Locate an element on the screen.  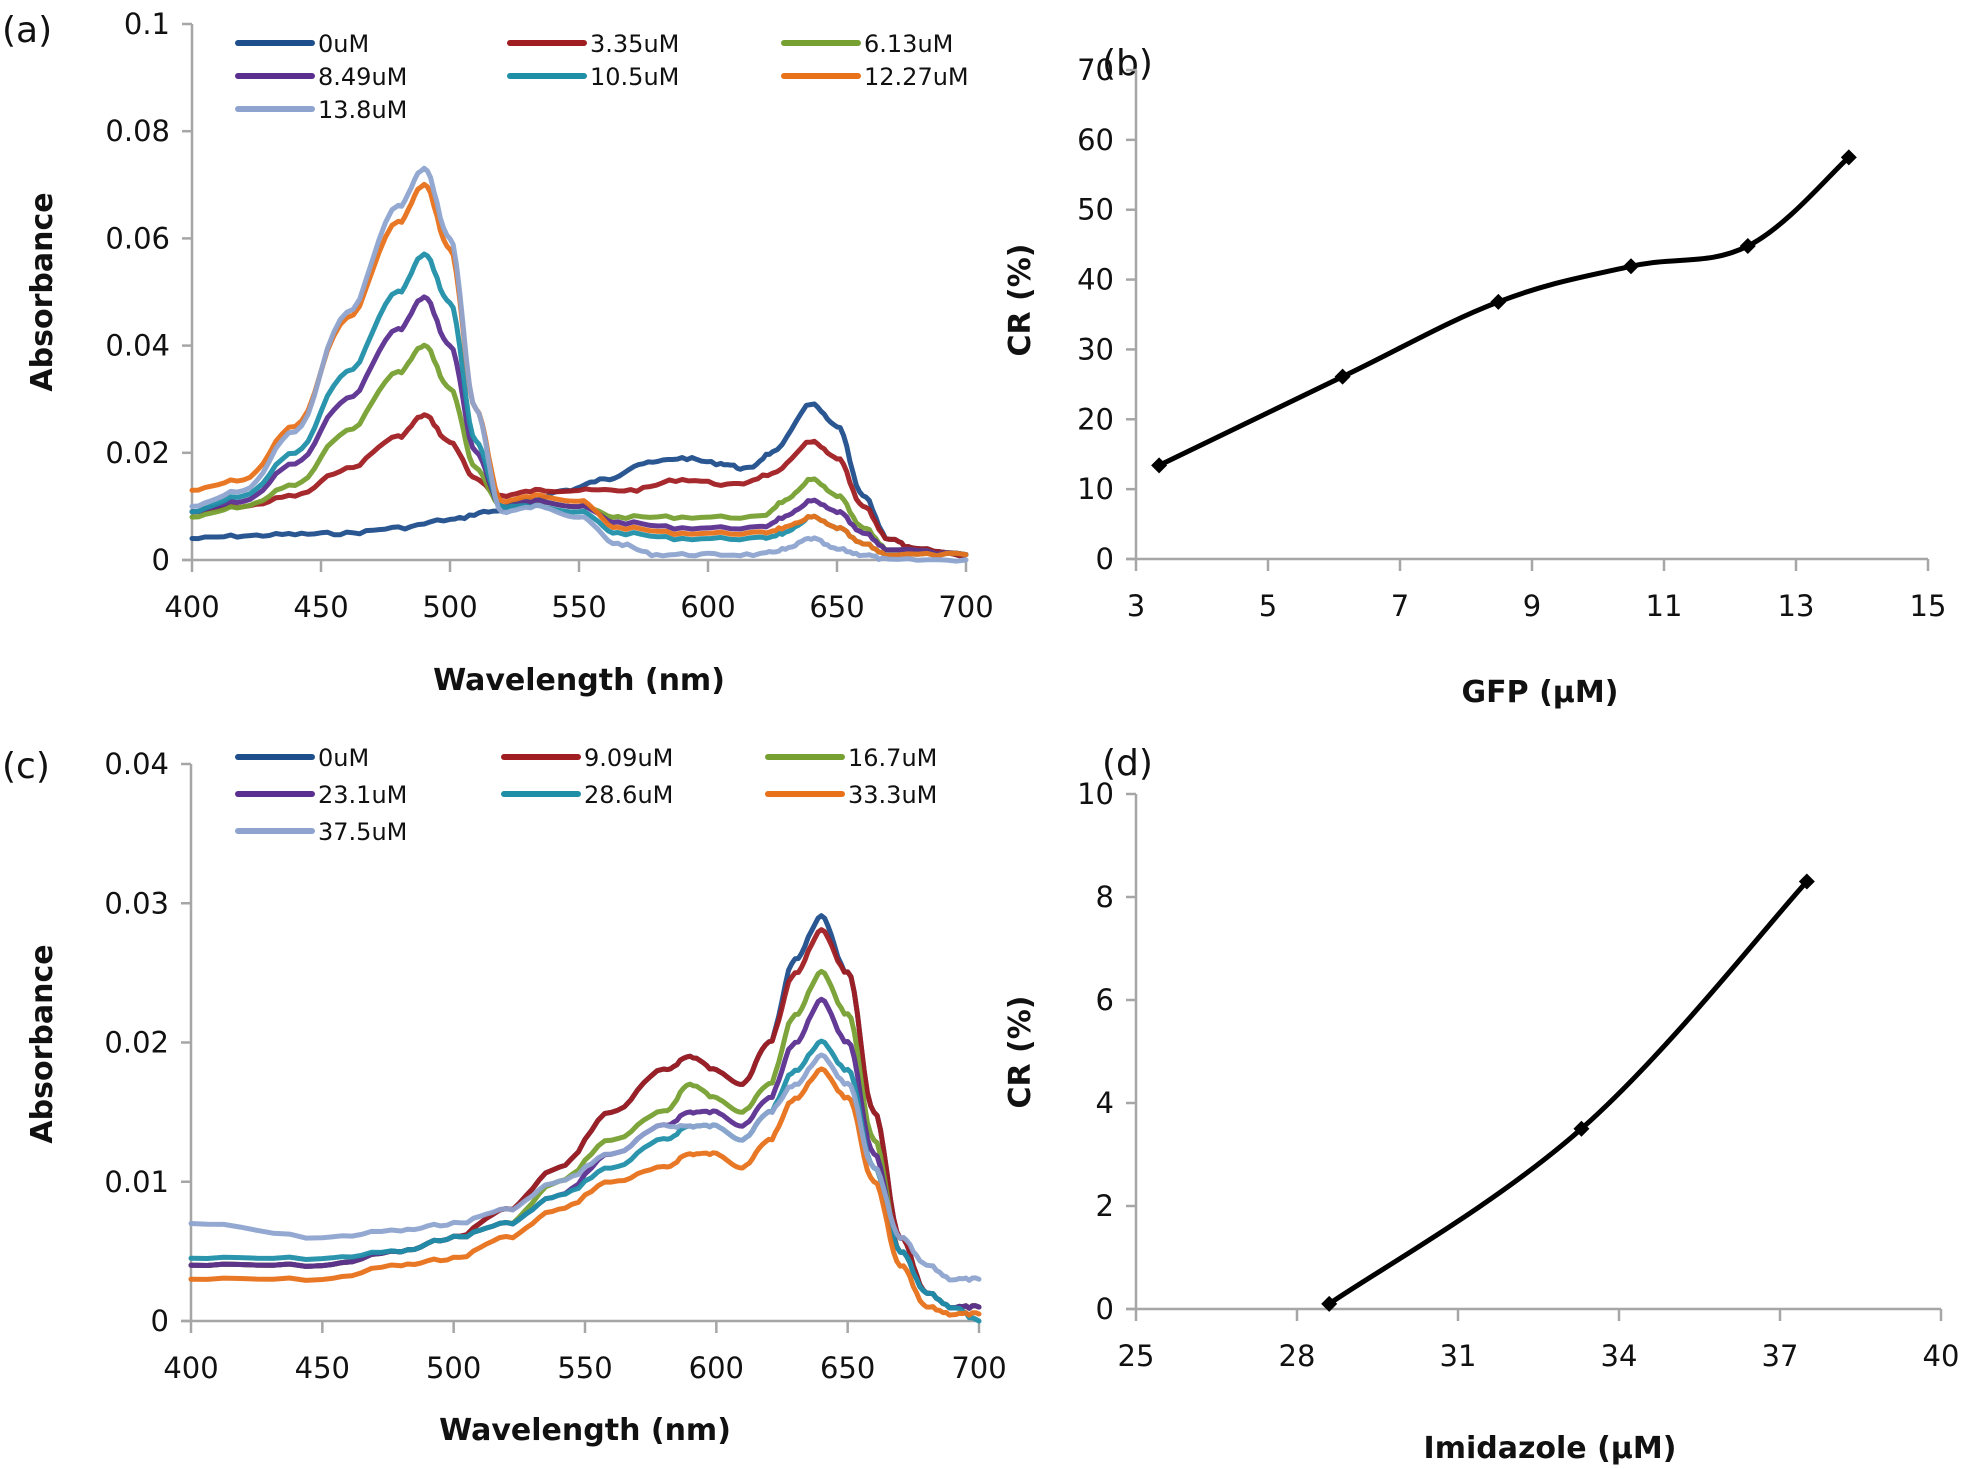
series-line-12.27uM is located at coordinates (579, 370).